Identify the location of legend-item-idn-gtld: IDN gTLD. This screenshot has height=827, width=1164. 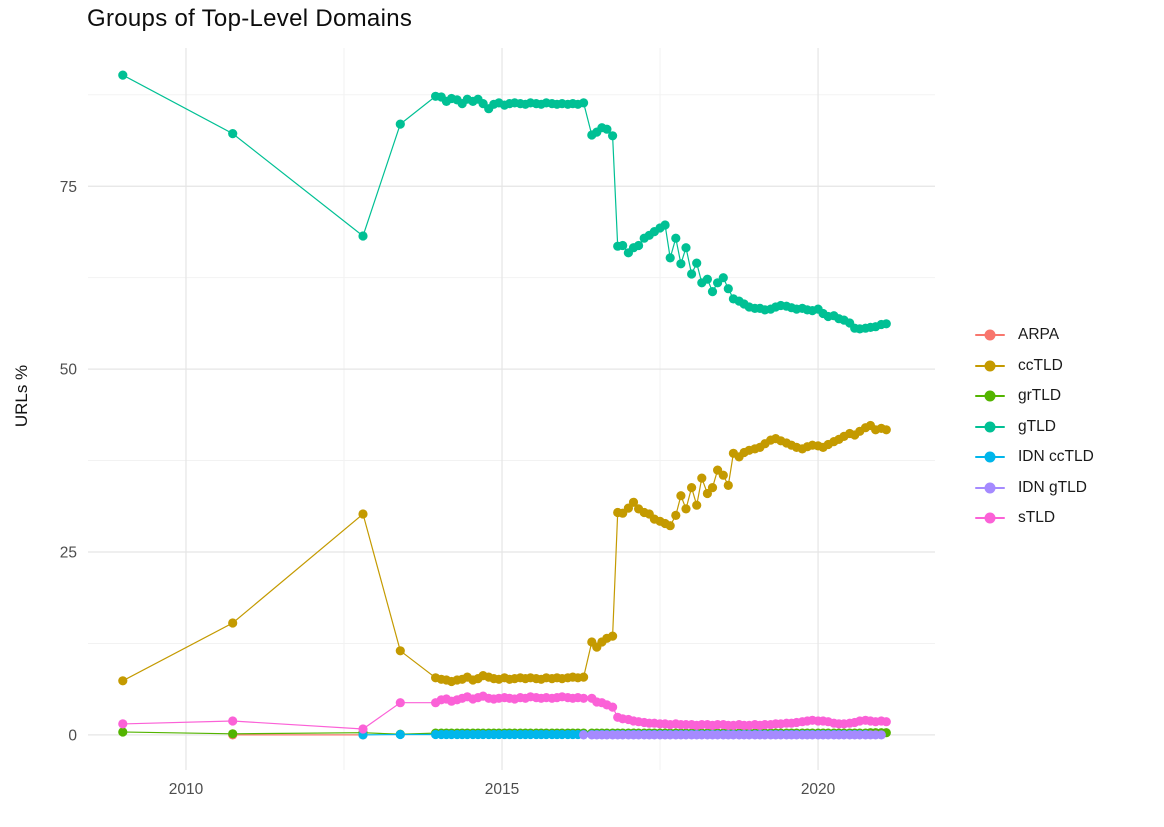
(1034, 488).